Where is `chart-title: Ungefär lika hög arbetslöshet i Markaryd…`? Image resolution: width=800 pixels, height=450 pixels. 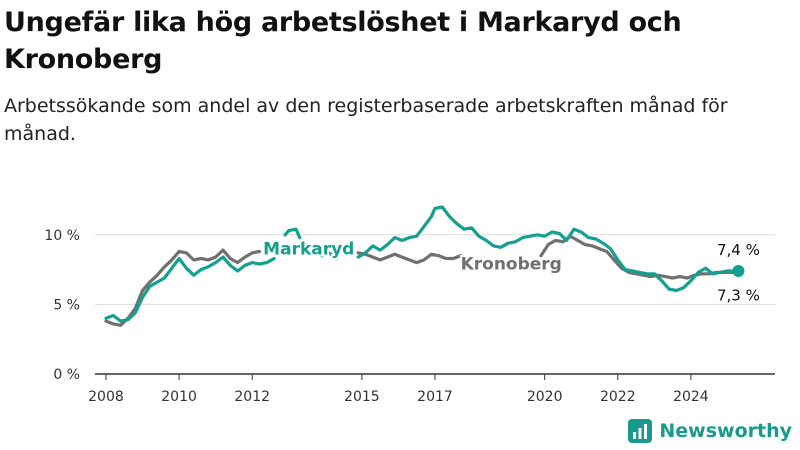 chart-title: Ungefär lika hög arbetslöshet i Markaryd… is located at coordinates (343, 41).